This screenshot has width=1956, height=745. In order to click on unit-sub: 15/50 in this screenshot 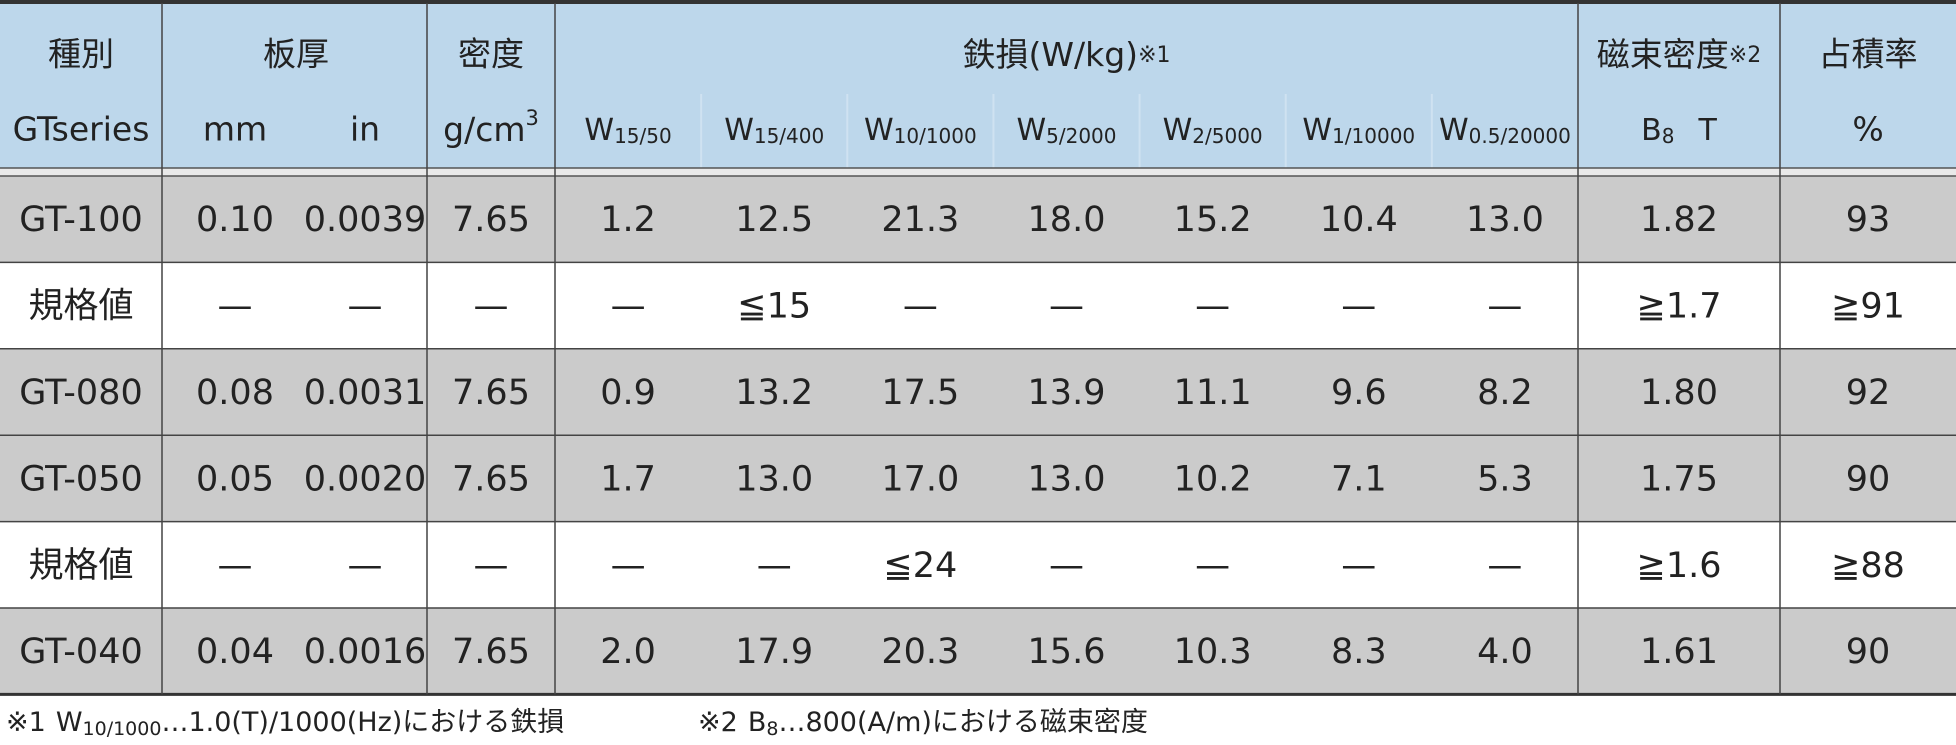, I will do `click(643, 136)`.